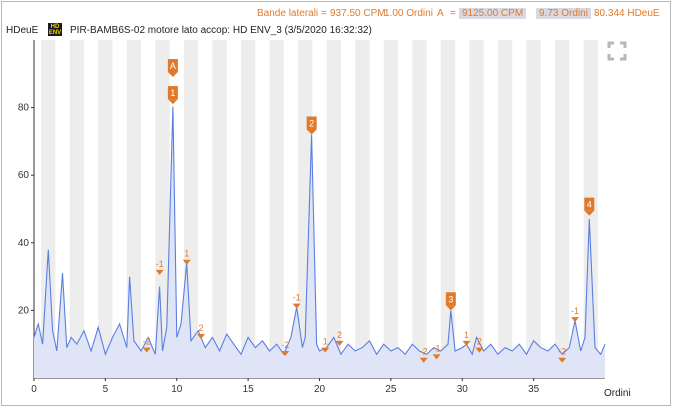 This screenshot has height=408, width=673. Describe the element at coordinates (106, 389) in the screenshot. I see `x-tick-label: 5` at that location.